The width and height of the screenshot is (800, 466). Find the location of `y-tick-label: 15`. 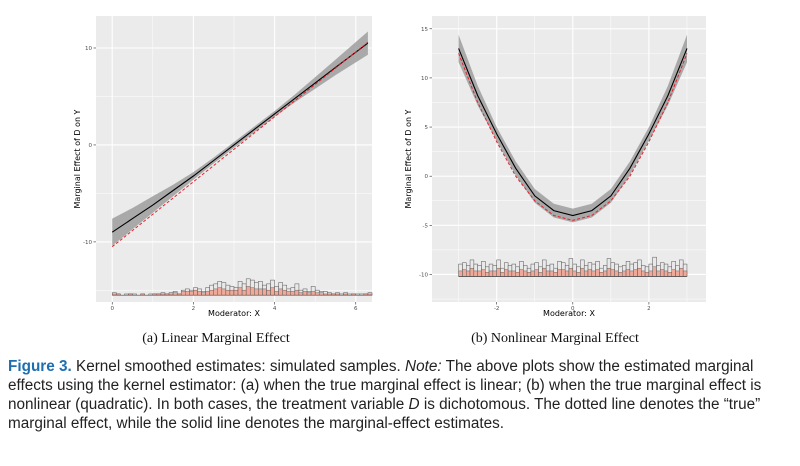

y-tick-label: 15 is located at coordinates (424, 30).